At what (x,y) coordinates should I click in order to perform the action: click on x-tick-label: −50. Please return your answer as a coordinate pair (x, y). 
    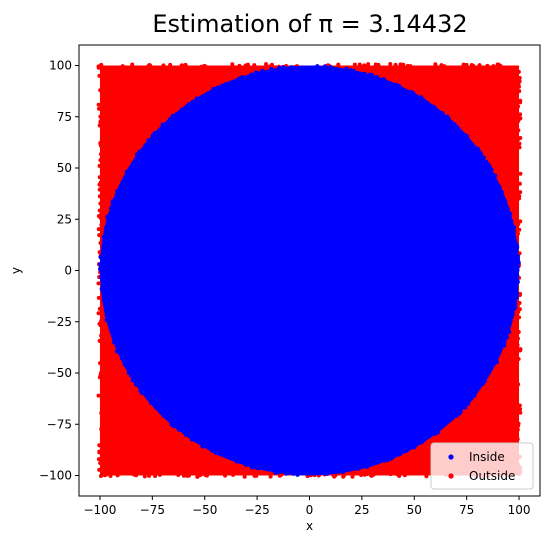
    Looking at the image, I should click on (204, 510).